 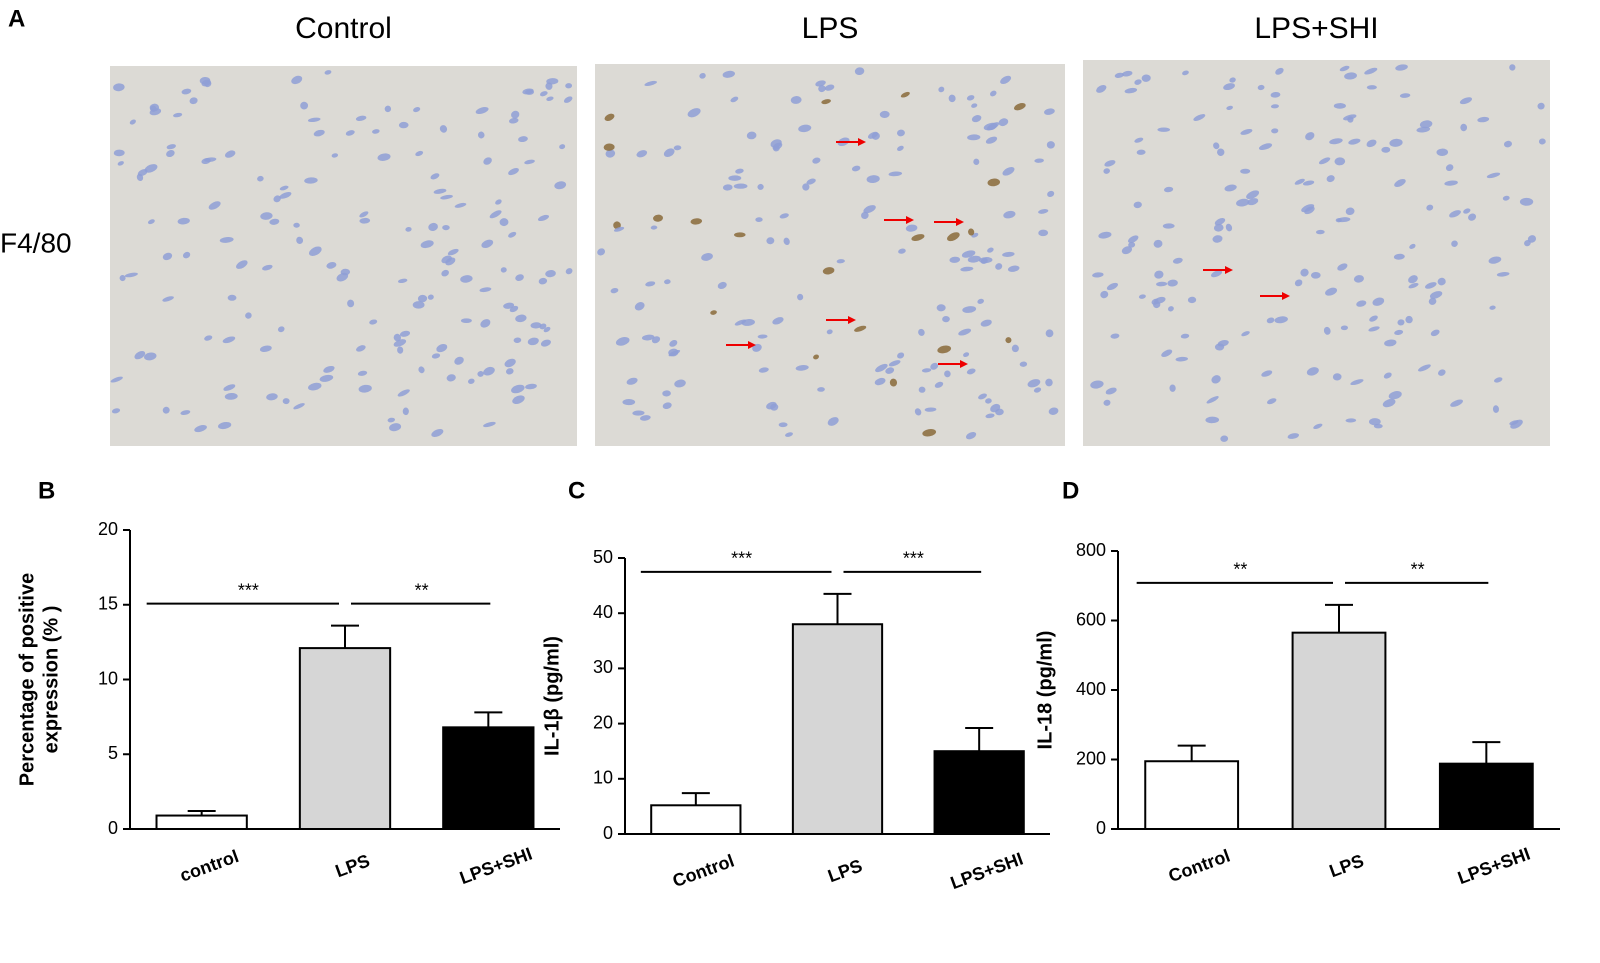 What do you see at coordinates (603, 667) in the screenshot?
I see `y-tick-label: 30` at bounding box center [603, 667].